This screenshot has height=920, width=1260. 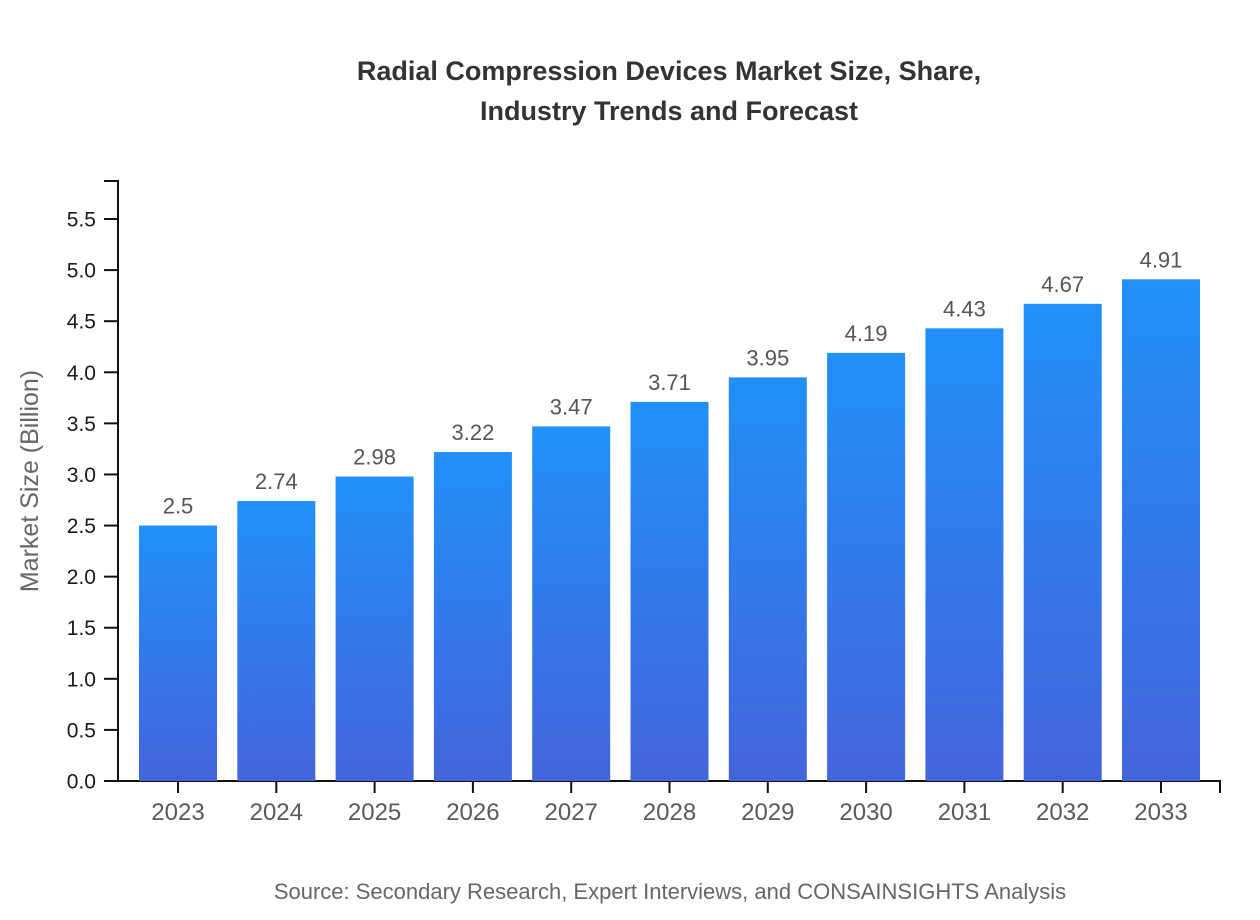 I want to click on y-tick-label: 2.0, so click(x=81, y=577).